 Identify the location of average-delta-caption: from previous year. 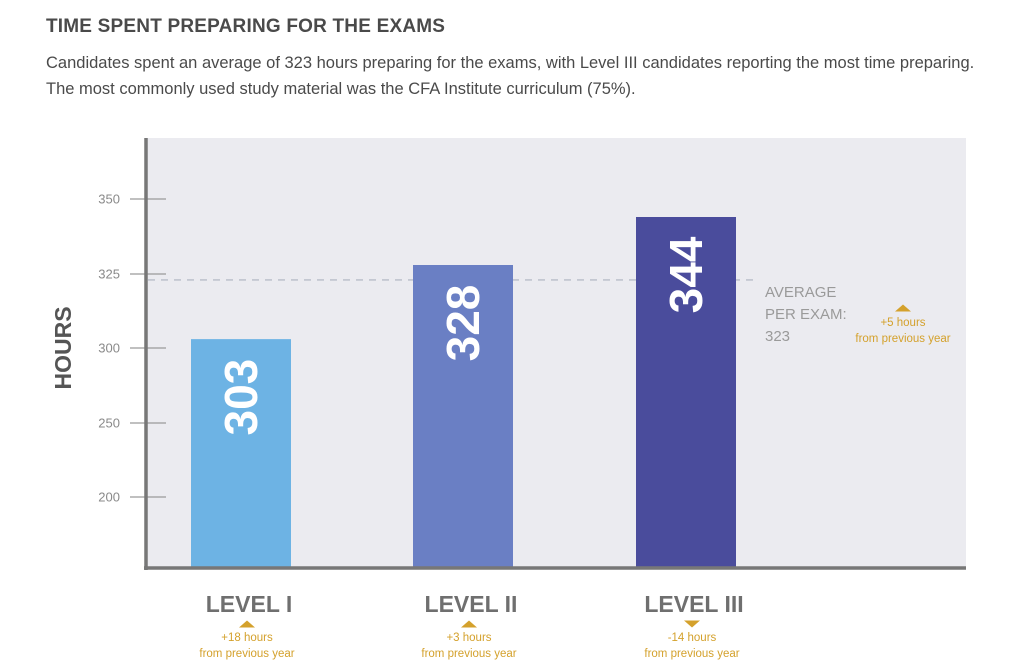
(902, 339).